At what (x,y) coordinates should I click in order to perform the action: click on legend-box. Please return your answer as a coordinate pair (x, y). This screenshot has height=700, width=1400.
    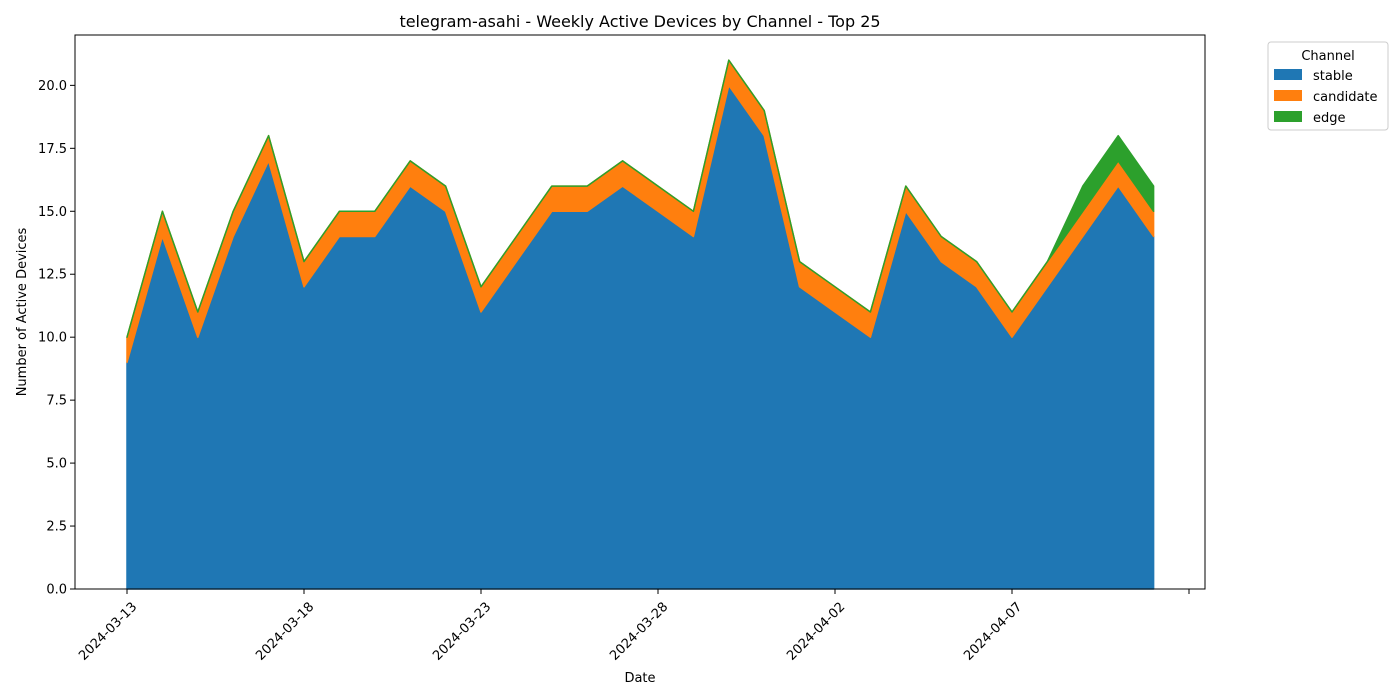
    Looking at the image, I should click on (1328, 86).